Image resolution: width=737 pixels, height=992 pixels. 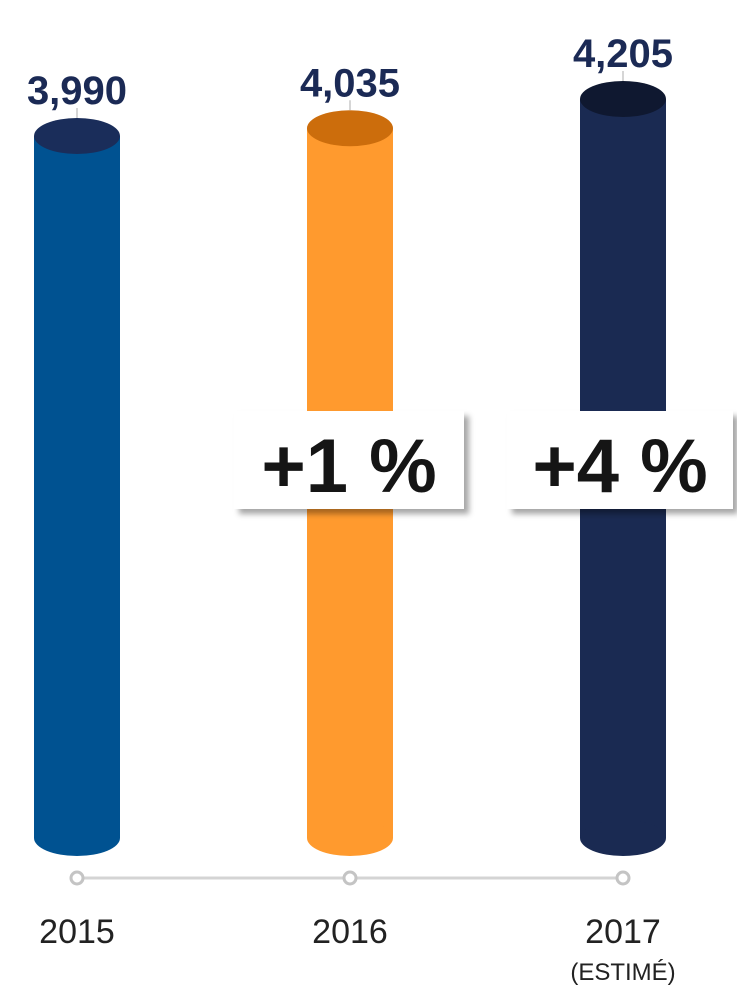 I want to click on x-tick-labels: 2015 2016 2017 (ESTIMÉ), so click(x=357, y=949).